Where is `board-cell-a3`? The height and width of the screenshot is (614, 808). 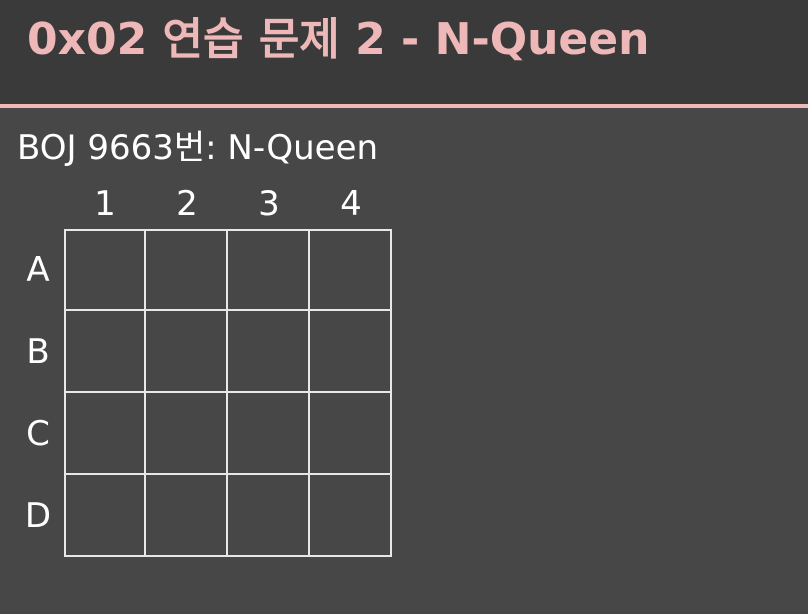 board-cell-a3 is located at coordinates (269, 270).